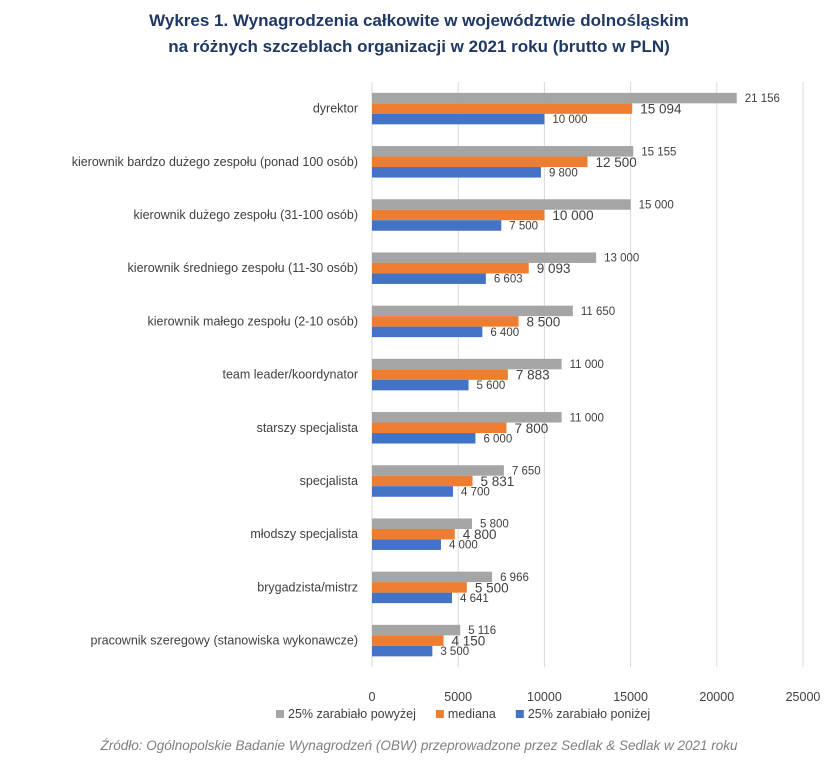  Describe the element at coordinates (307, 428) in the screenshot. I see `category-label: starszy specjalista` at that location.